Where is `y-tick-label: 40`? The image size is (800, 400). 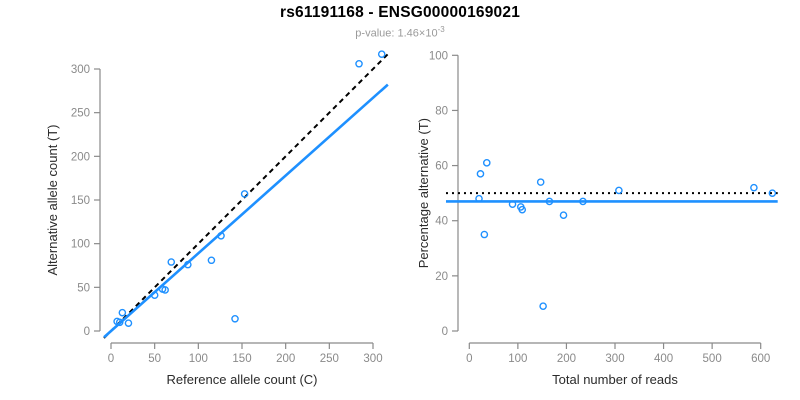 y-tick-label: 40 is located at coordinates (441, 222).